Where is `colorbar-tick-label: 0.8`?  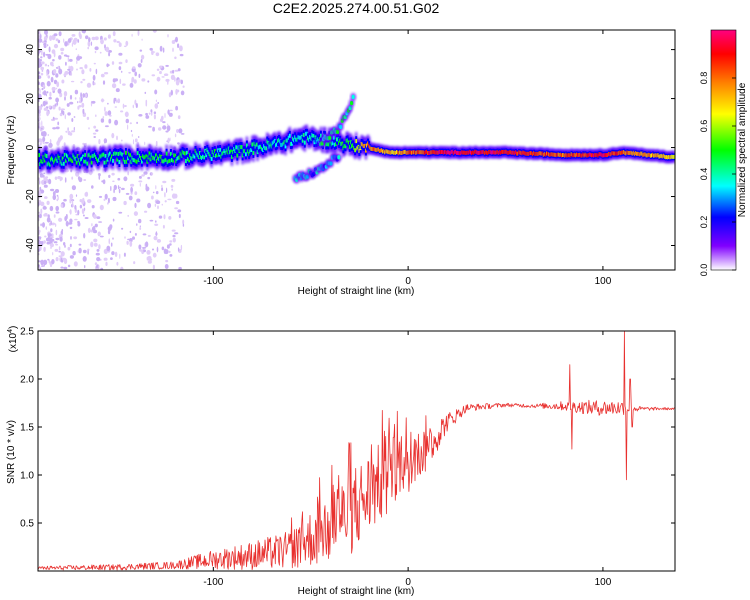
colorbar-tick-label: 0.8 is located at coordinates (704, 78).